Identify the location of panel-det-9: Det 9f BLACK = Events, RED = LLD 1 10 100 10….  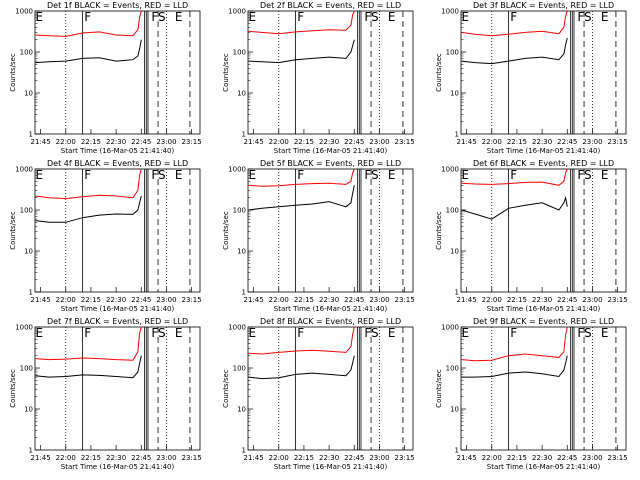
(531, 394).